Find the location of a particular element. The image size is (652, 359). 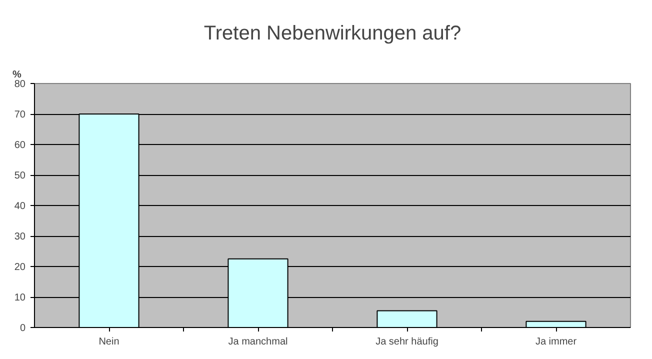

y-tick-label: 30 is located at coordinates (20, 237).